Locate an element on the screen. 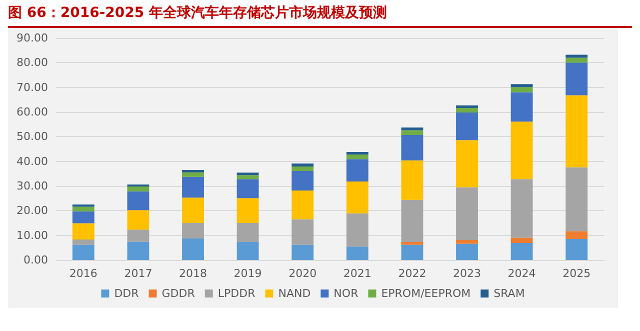  y-tick-label: 60.00 is located at coordinates (32, 112).